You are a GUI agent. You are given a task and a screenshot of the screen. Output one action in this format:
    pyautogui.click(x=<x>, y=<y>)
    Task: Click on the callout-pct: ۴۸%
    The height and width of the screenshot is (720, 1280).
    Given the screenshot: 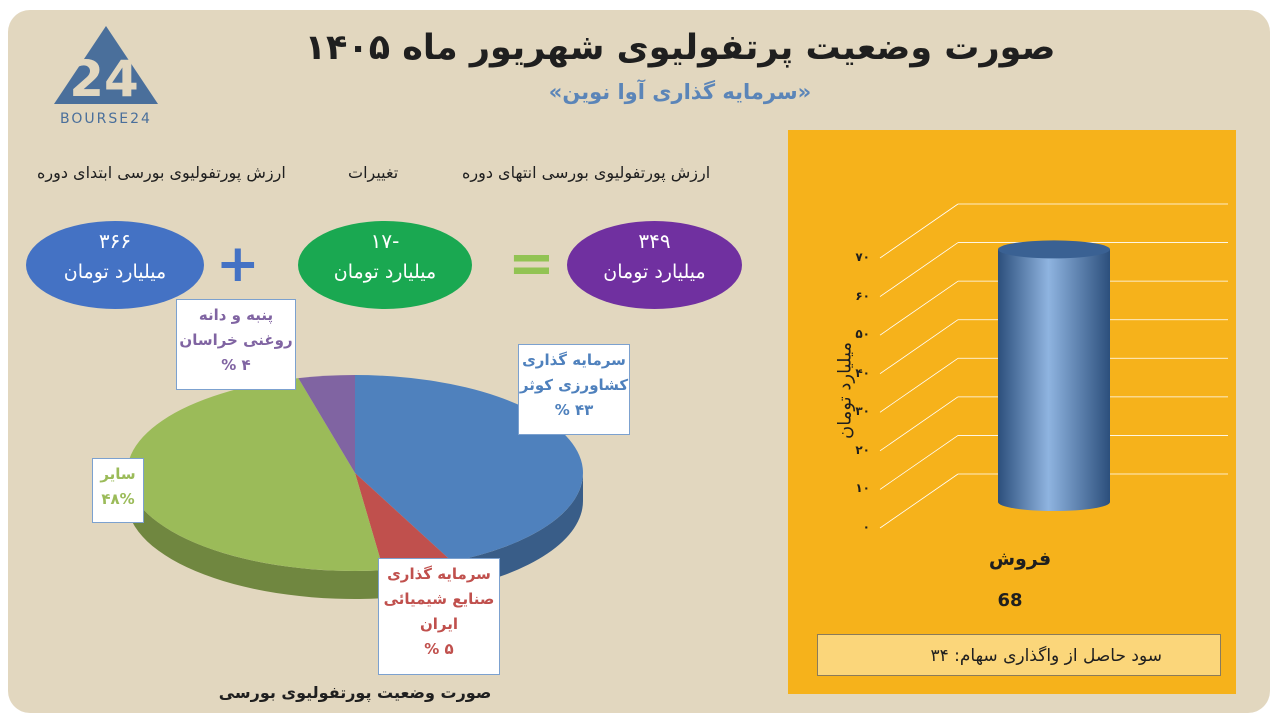 What is the action you would take?
    pyautogui.click(x=118, y=499)
    